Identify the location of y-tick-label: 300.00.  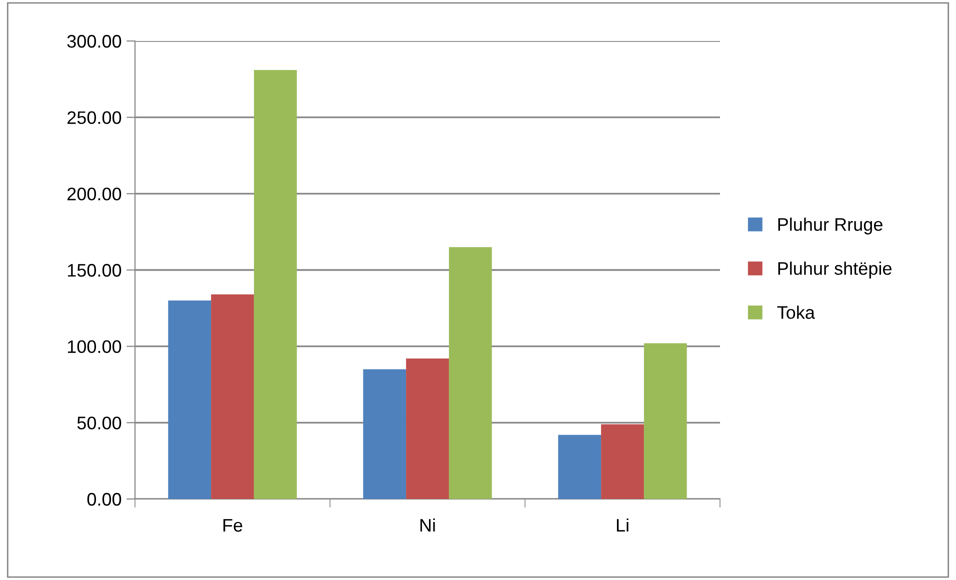
(94, 41).